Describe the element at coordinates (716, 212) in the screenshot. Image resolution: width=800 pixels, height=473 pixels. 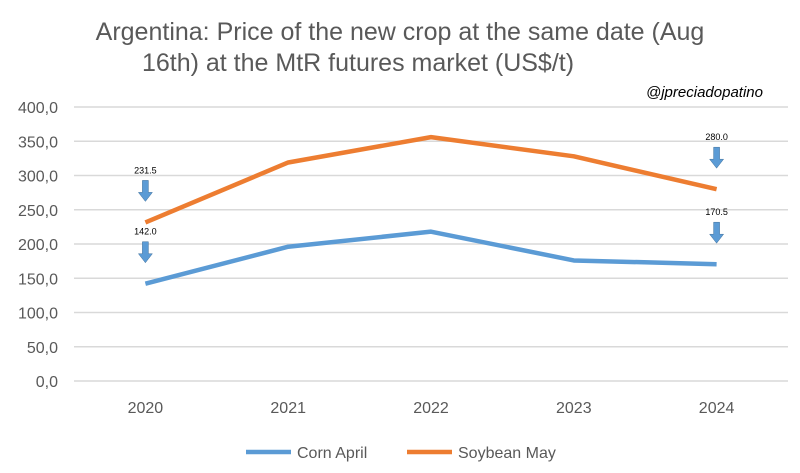
I see `data-label: 170.5` at that location.